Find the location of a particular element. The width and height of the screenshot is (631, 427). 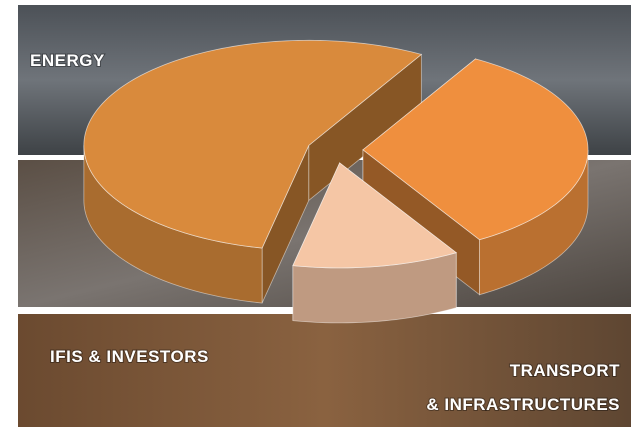

slice-top is located at coordinates (375, 215).